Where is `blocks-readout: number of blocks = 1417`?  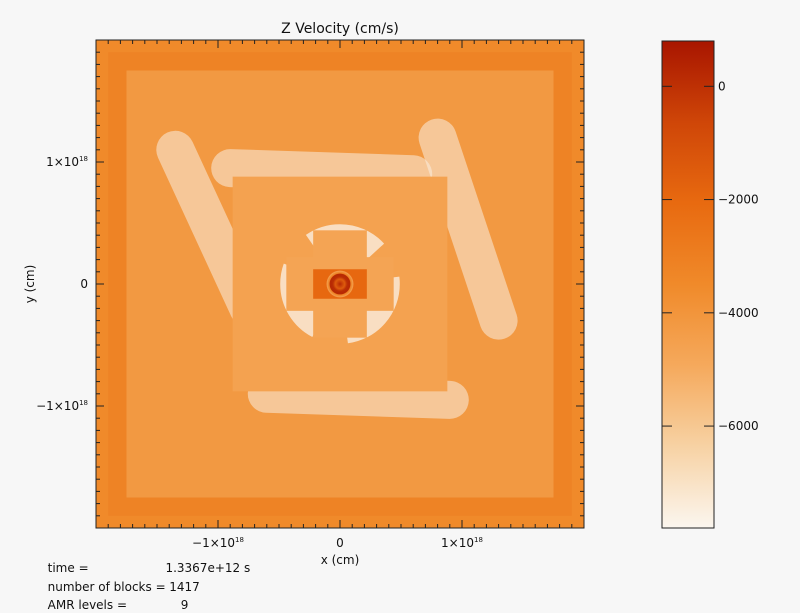 blocks-readout: number of blocks = 1417 is located at coordinates (120, 580).